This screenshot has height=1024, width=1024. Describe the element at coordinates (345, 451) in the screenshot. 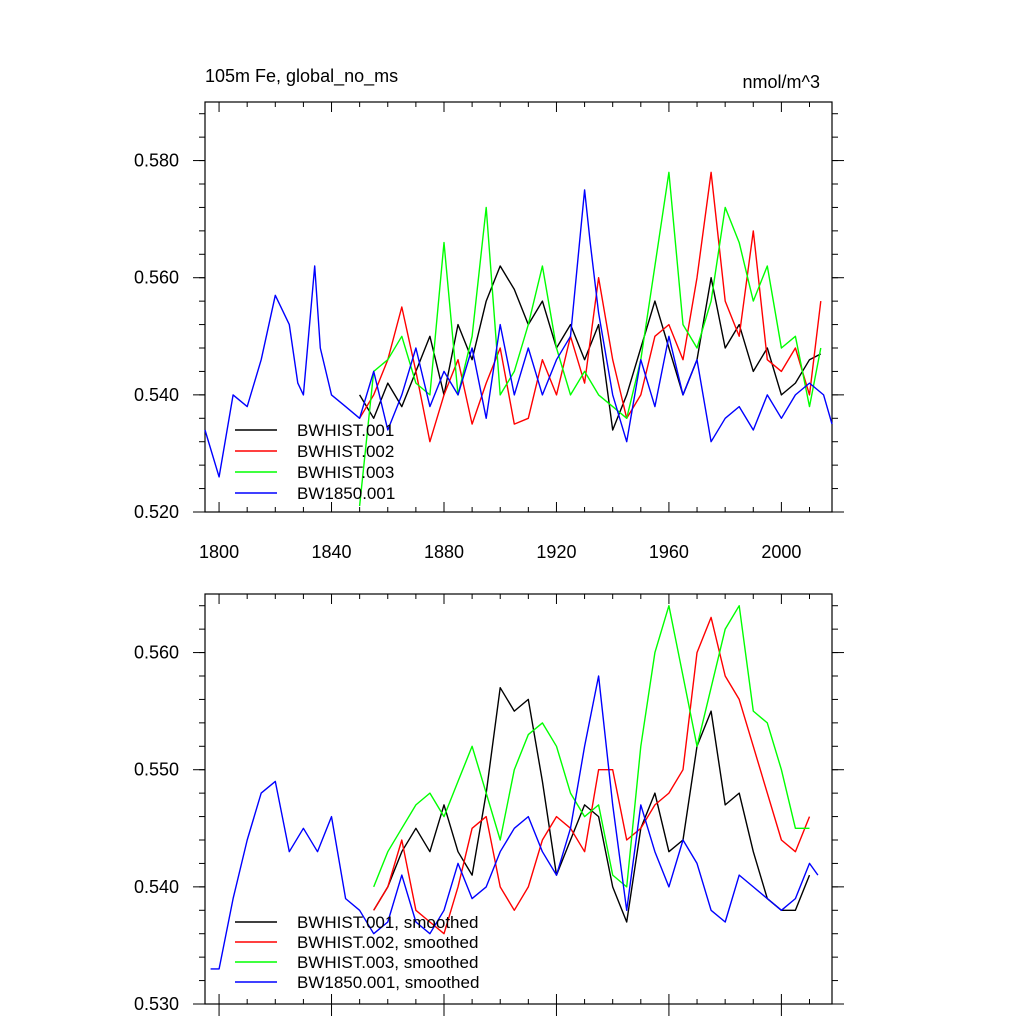

I see `top-legend-label: BWHIST.002` at that location.